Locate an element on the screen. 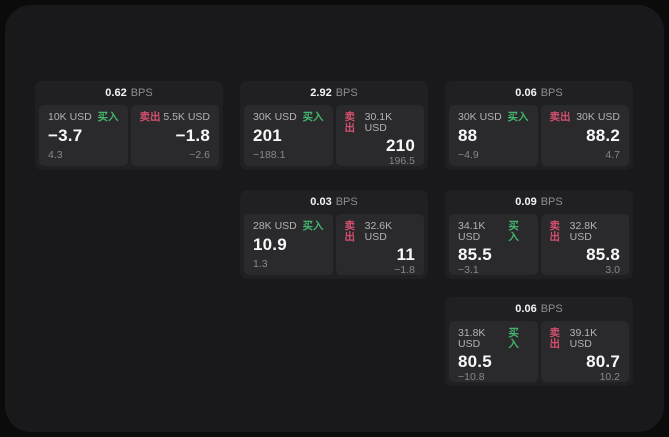 This screenshot has width=669, height=437. buy-panel: 34.1K USD 买入 85.5 −3.1 is located at coordinates (493, 244).